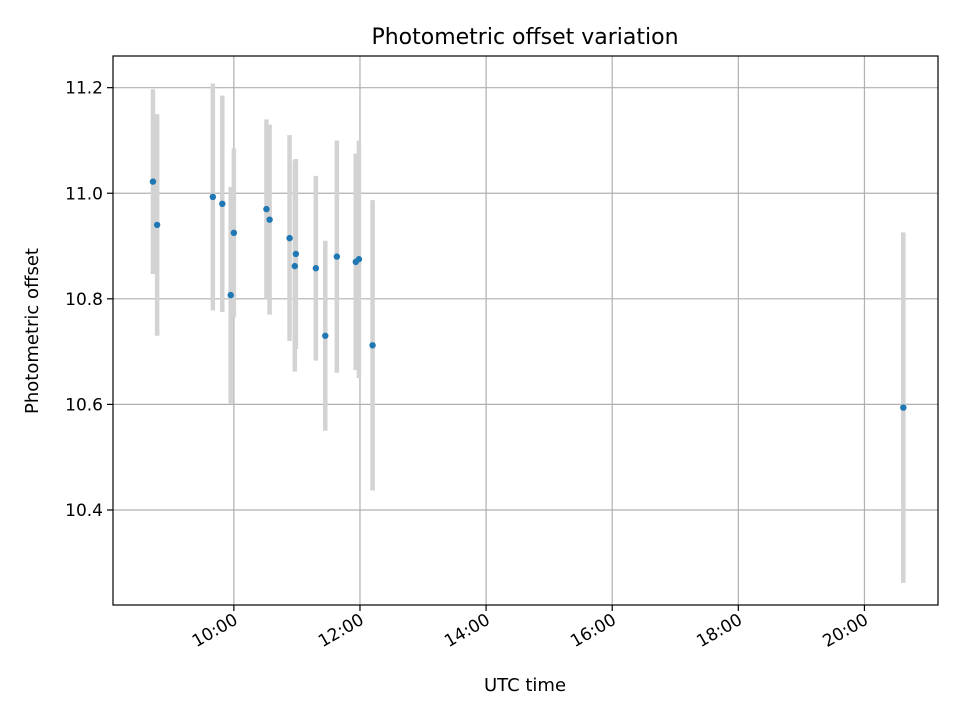 The width and height of the screenshot is (960, 720). I want to click on y-tick-label: 11.0, so click(84, 194).